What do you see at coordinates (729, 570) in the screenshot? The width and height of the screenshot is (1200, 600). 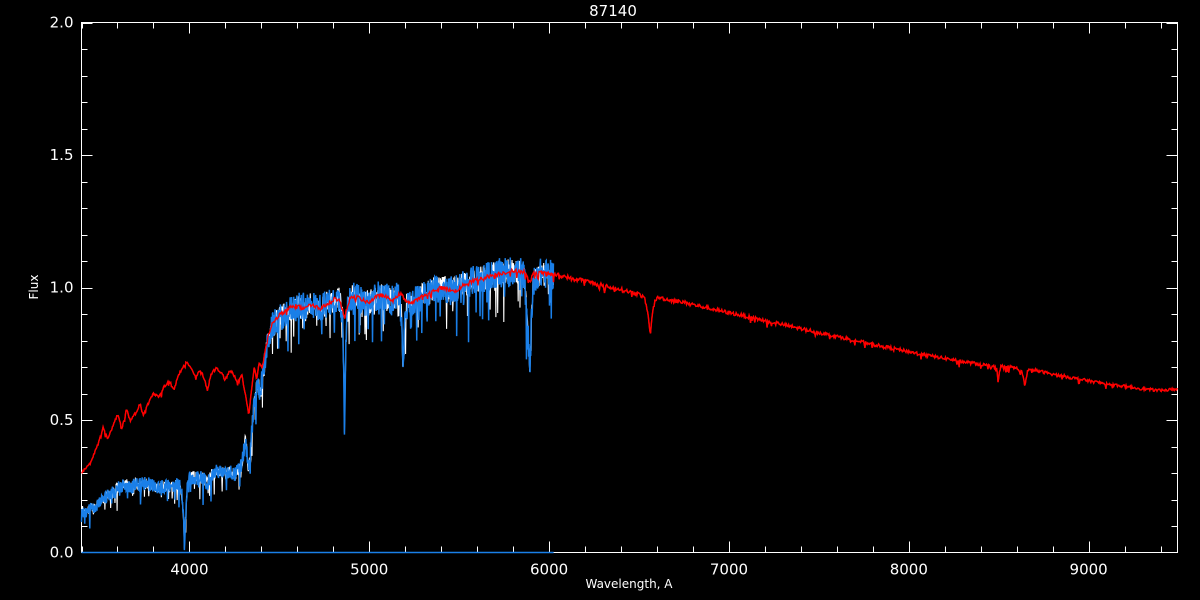 I see `x-tick-label: 7000` at bounding box center [729, 570].